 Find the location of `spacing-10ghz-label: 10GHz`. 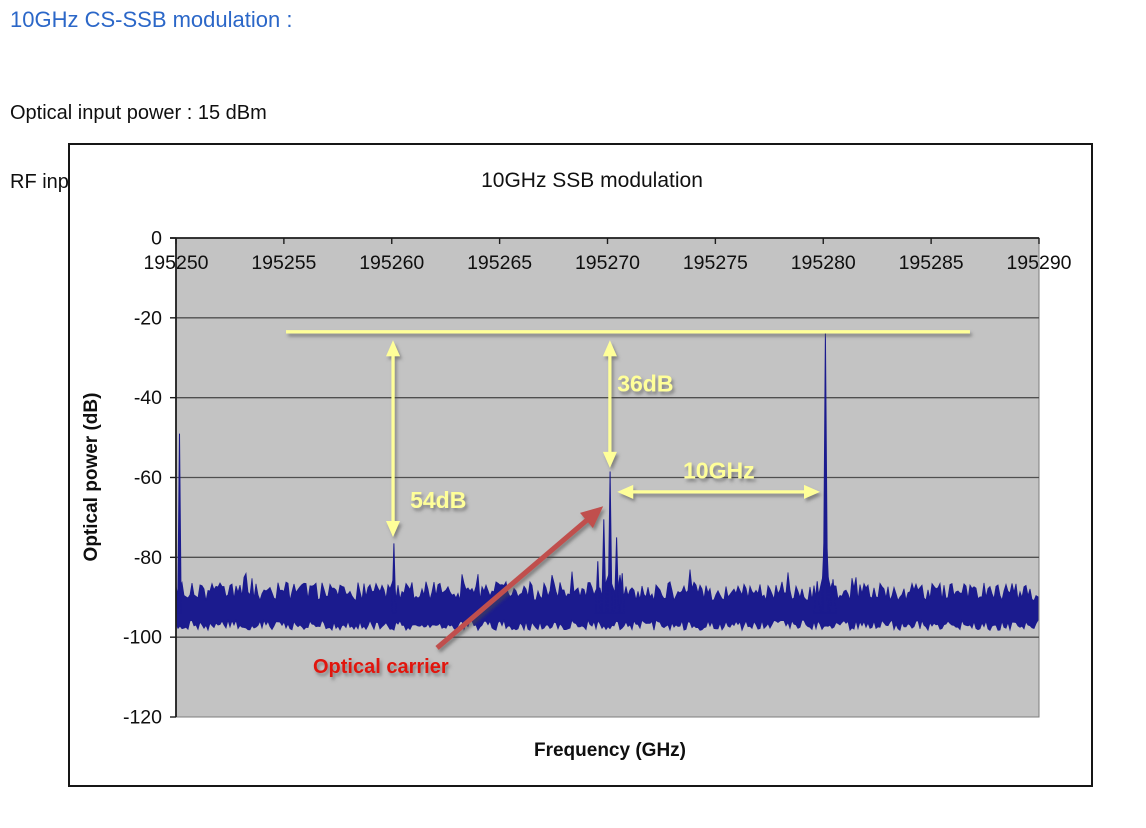

spacing-10ghz-label: 10GHz is located at coordinates (719, 470).